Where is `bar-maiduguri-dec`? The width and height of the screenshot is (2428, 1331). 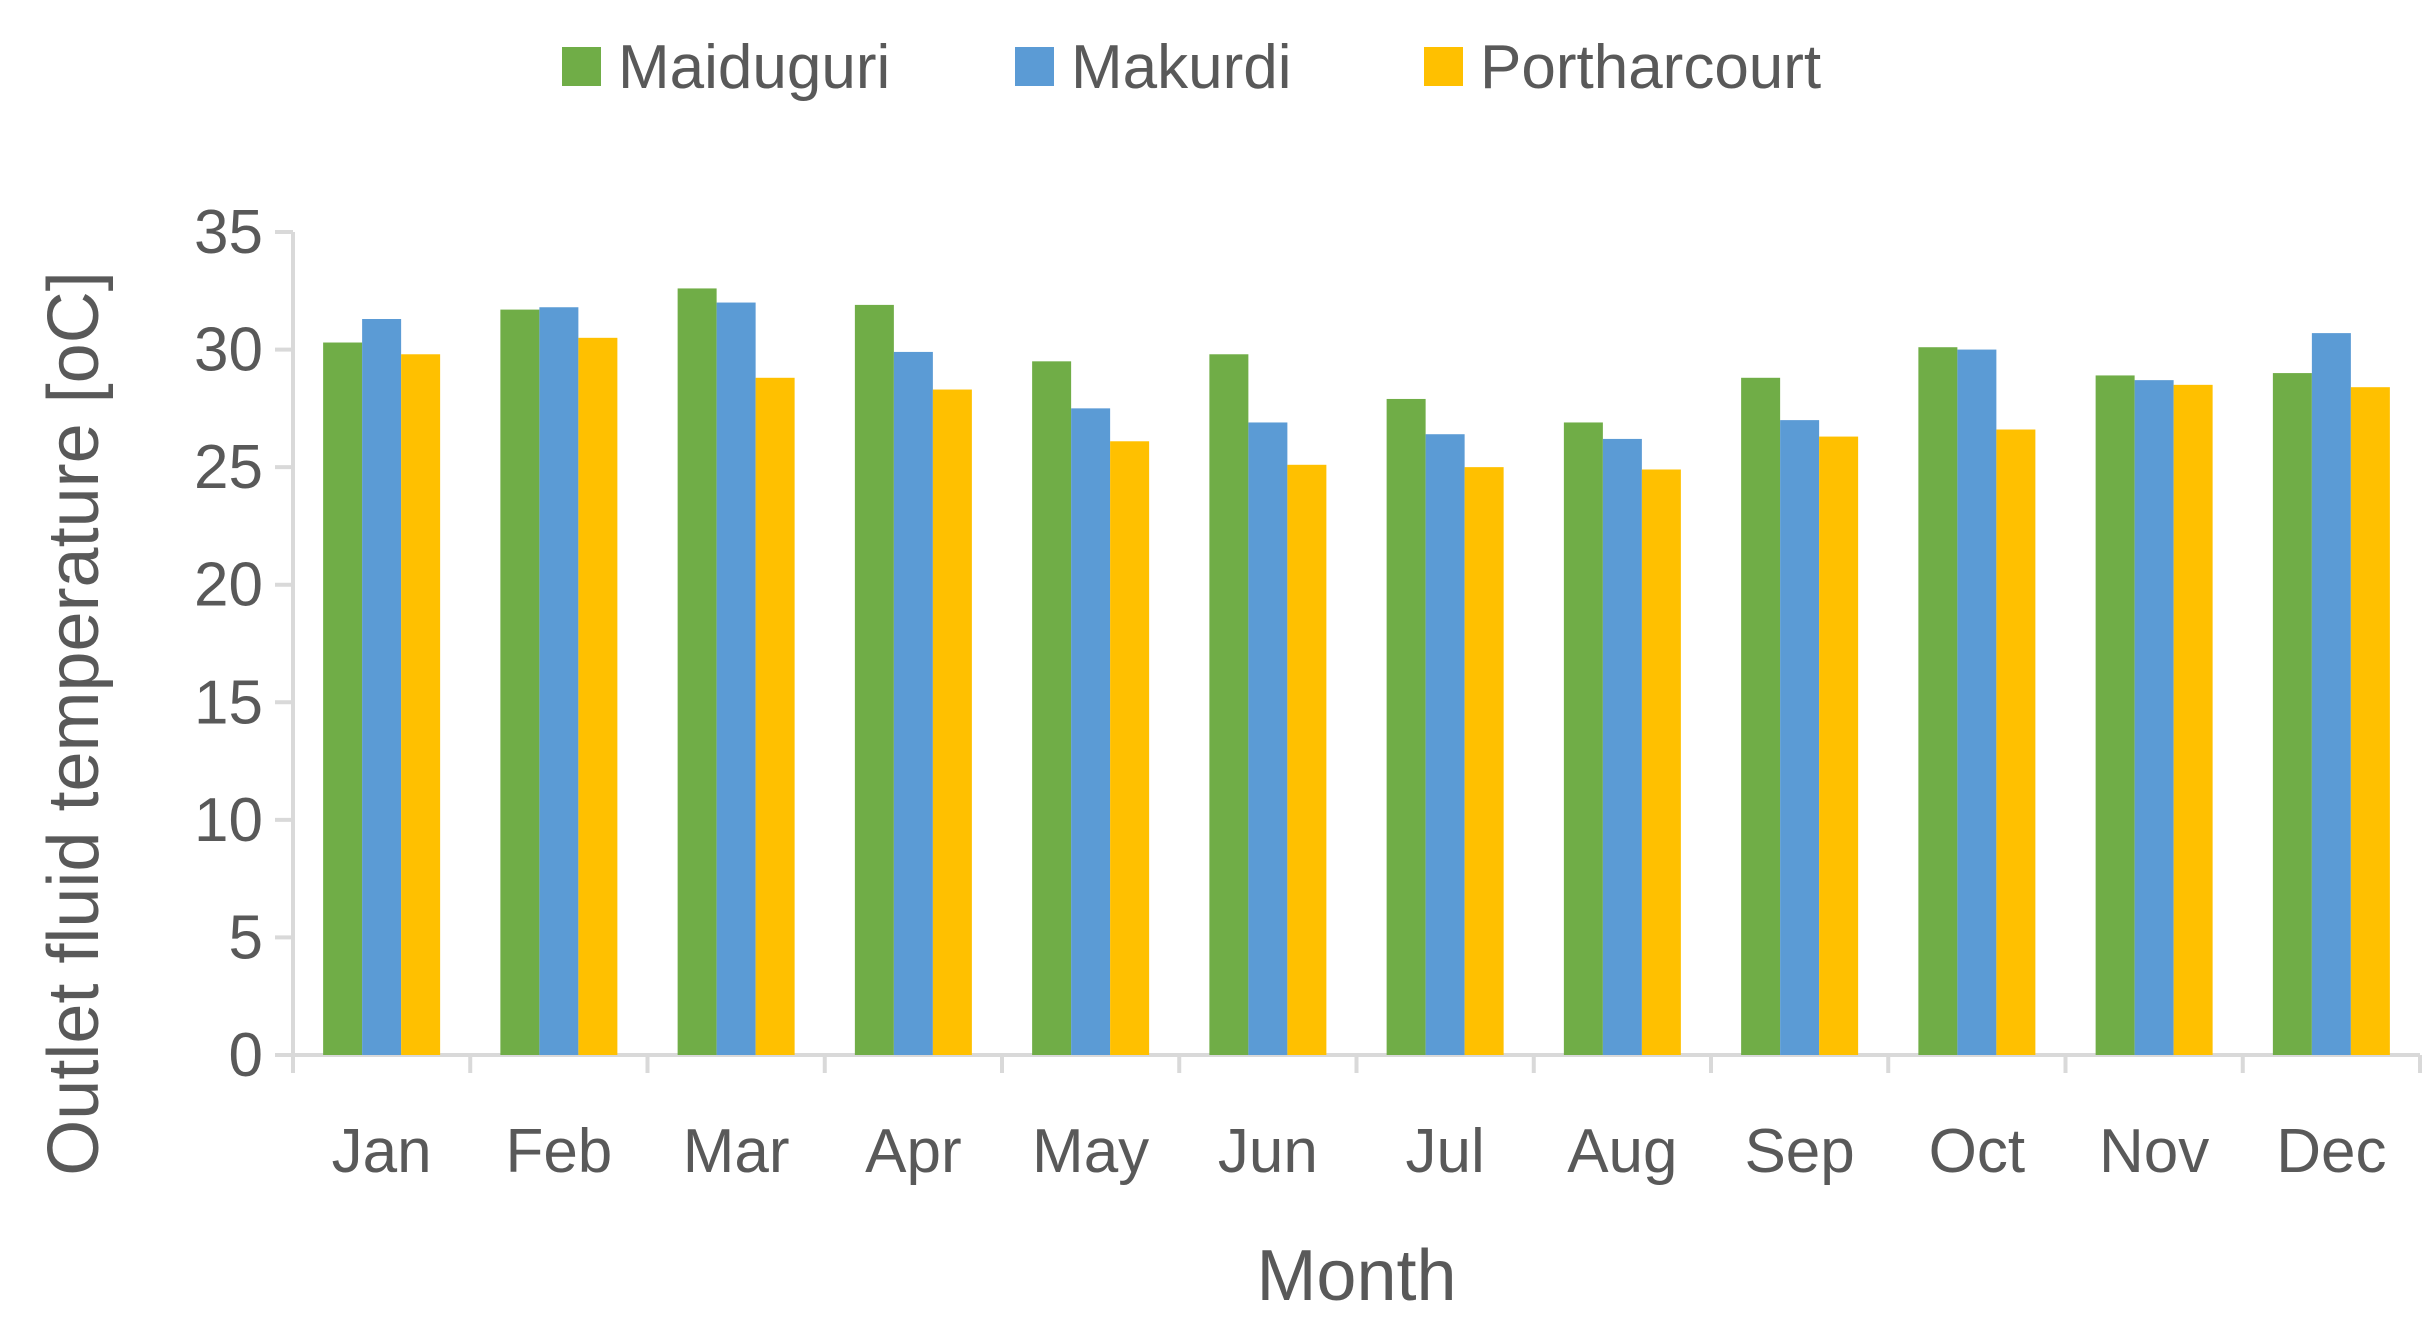
bar-maiduguri-dec is located at coordinates (2292, 714).